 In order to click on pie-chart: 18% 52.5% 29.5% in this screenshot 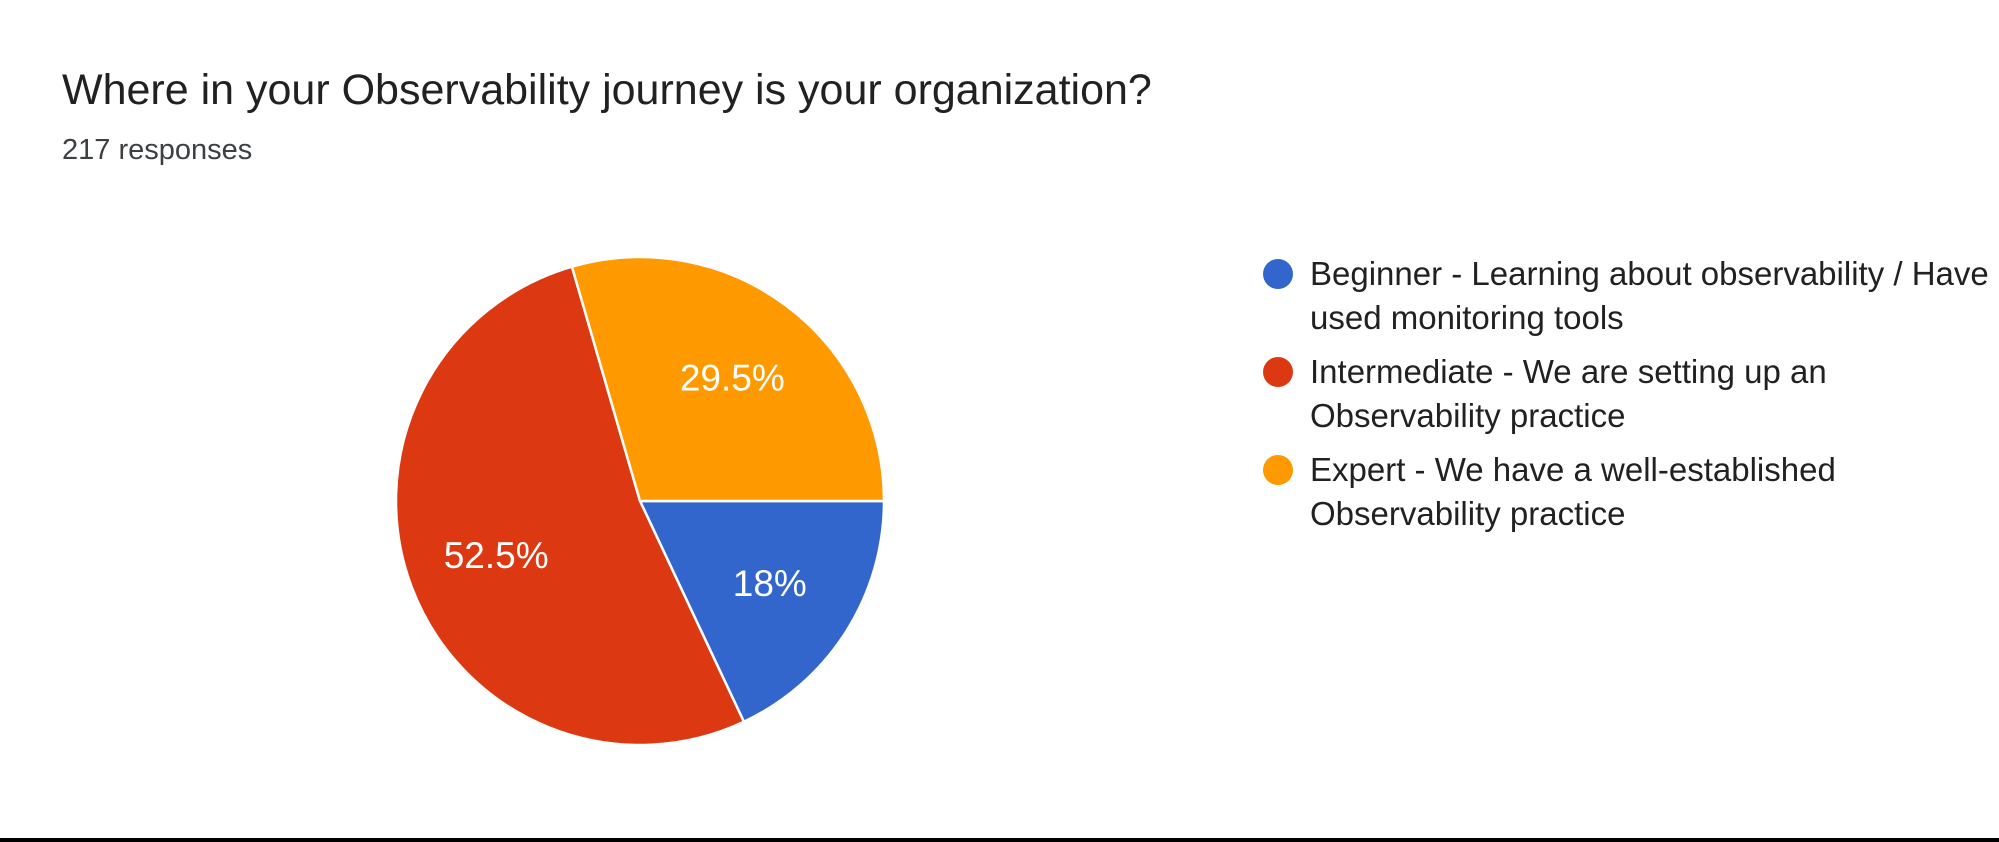, I will do `click(640, 501)`.